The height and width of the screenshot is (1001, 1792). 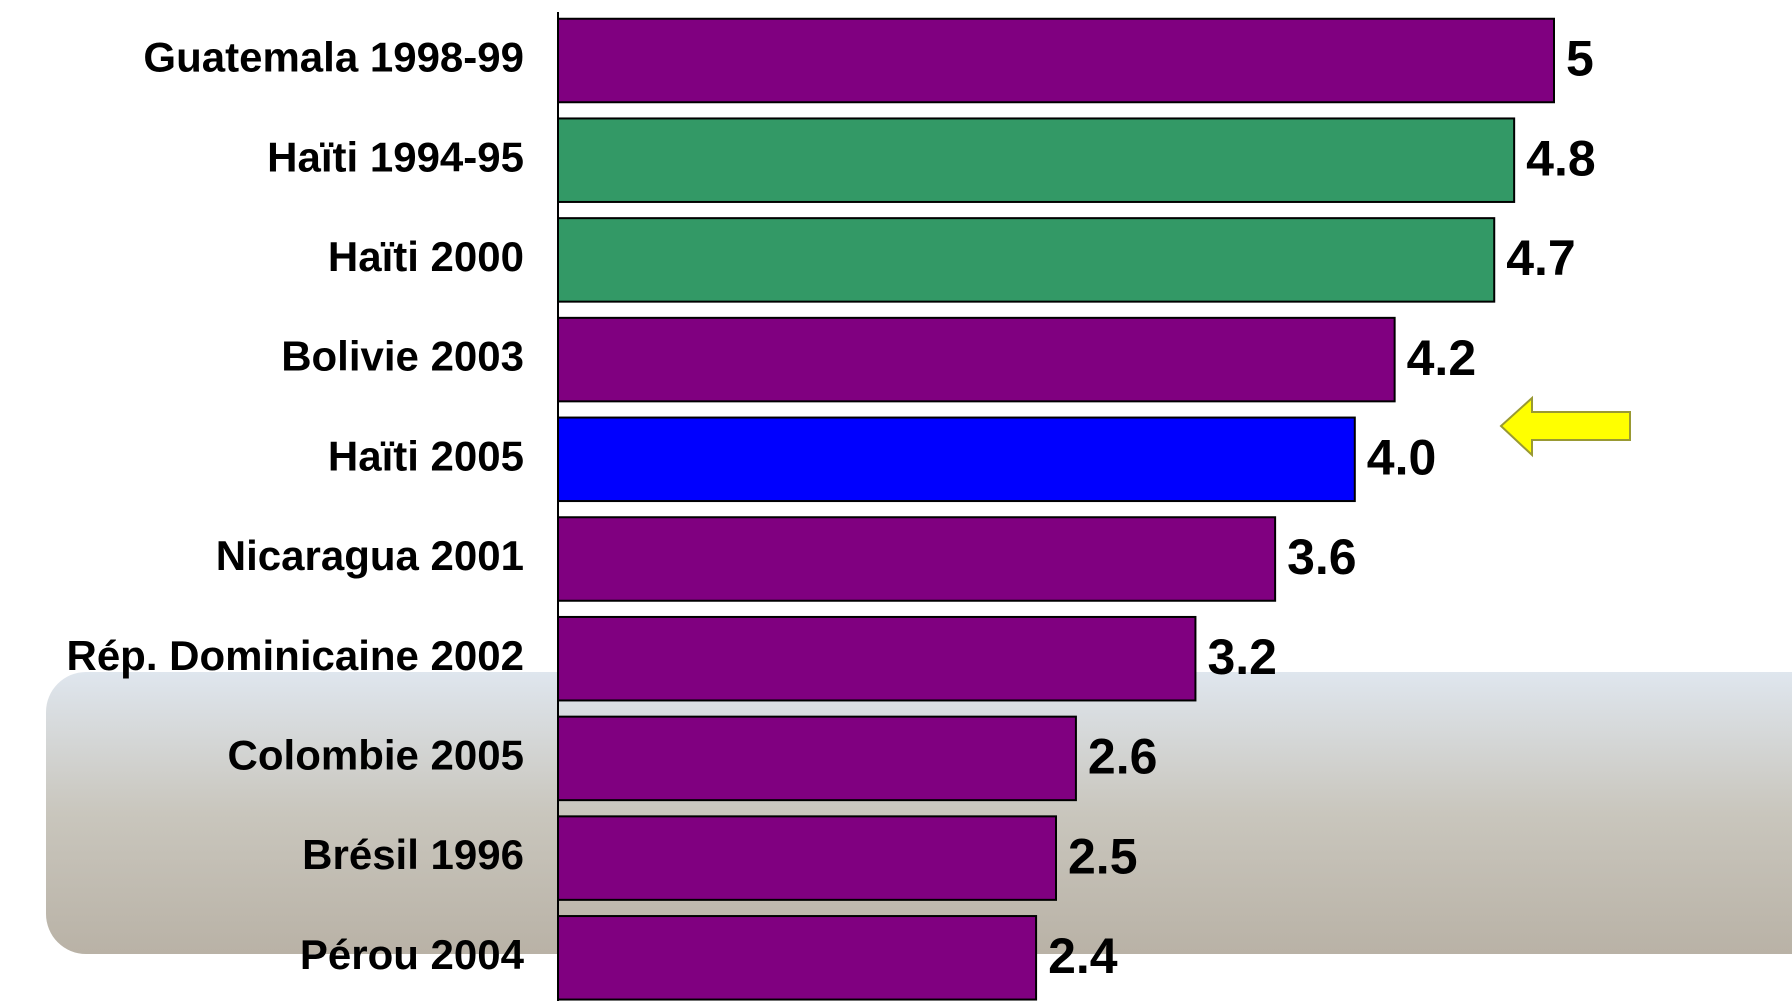 I want to click on category-label: Brésil 1996, so click(x=413, y=854).